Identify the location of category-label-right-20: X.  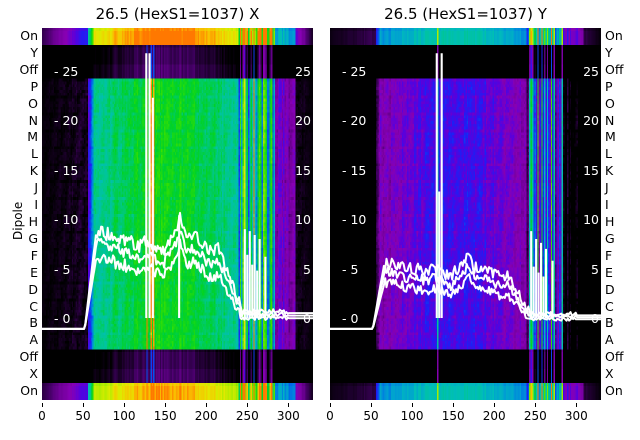
(609, 374).